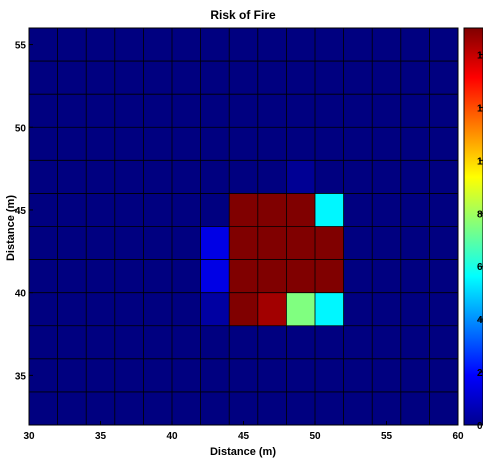 The height and width of the screenshot is (463, 483). What do you see at coordinates (480, 373) in the screenshot?
I see `colorbar-tick-label: 2` at bounding box center [480, 373].